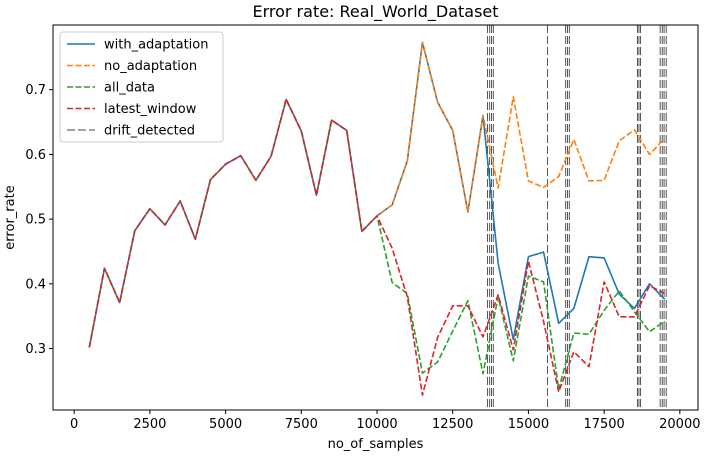  I want to click on chart-title: Error rate: Real_World_Dataset, so click(375, 12).